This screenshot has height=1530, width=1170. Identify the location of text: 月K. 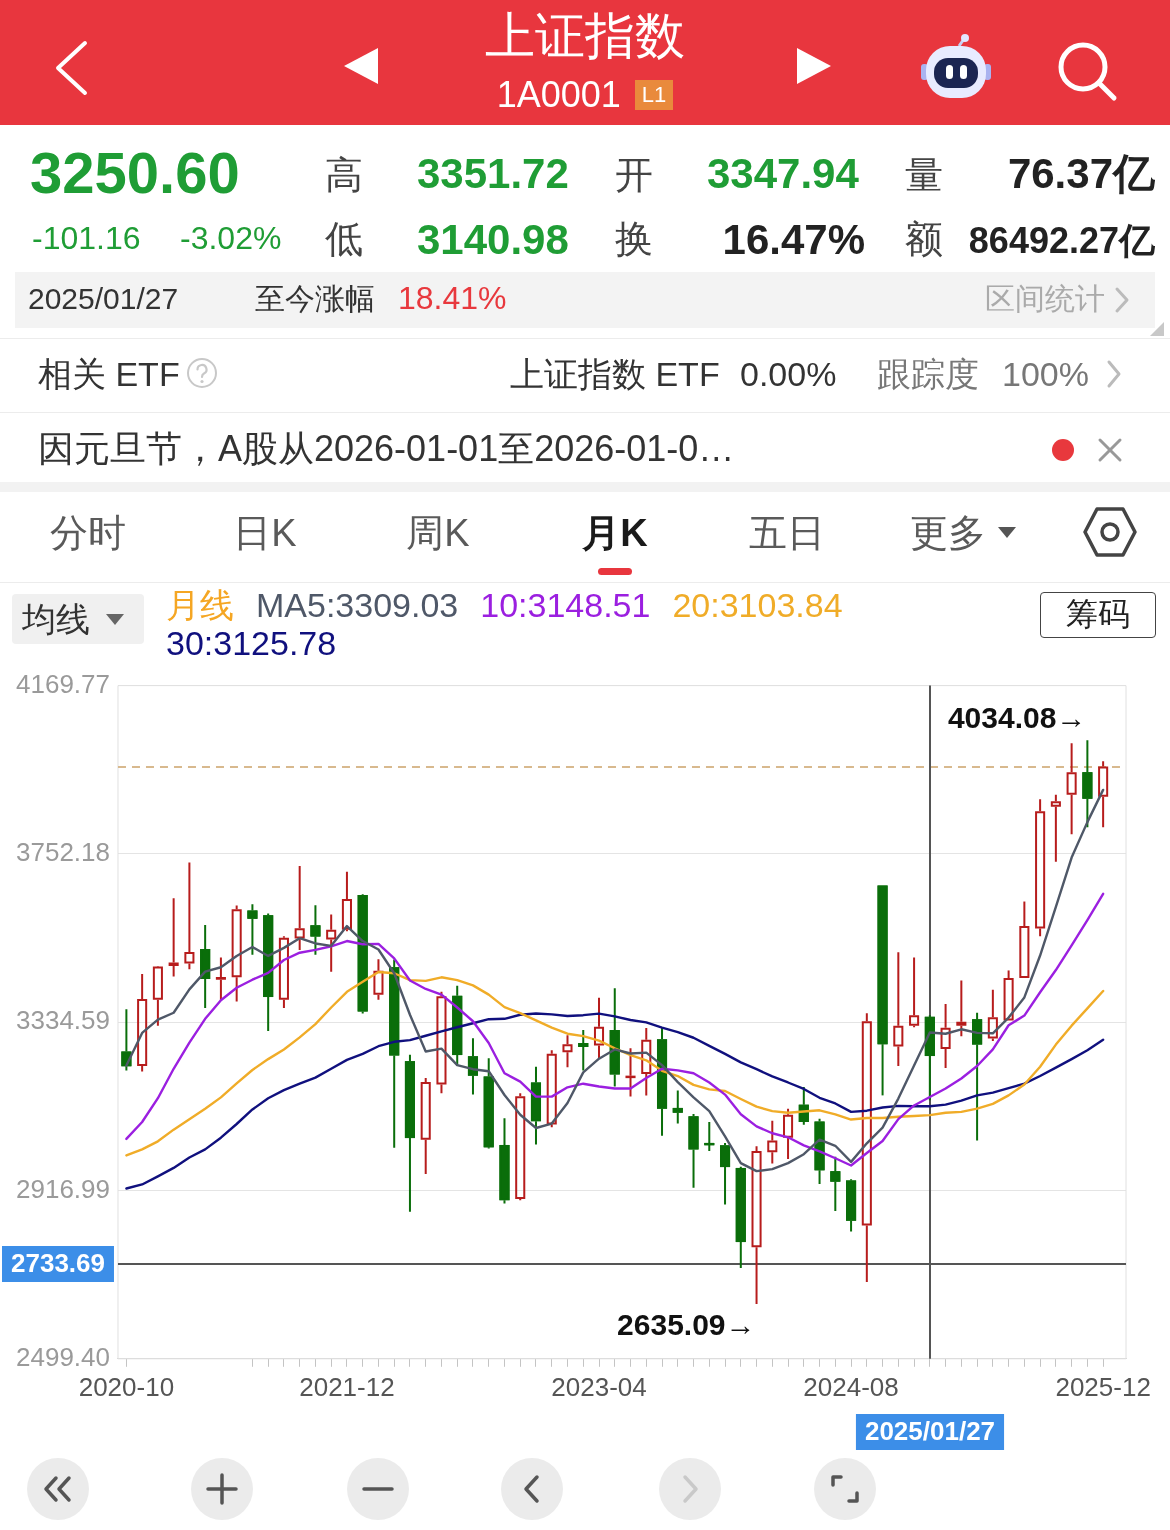
(615, 534).